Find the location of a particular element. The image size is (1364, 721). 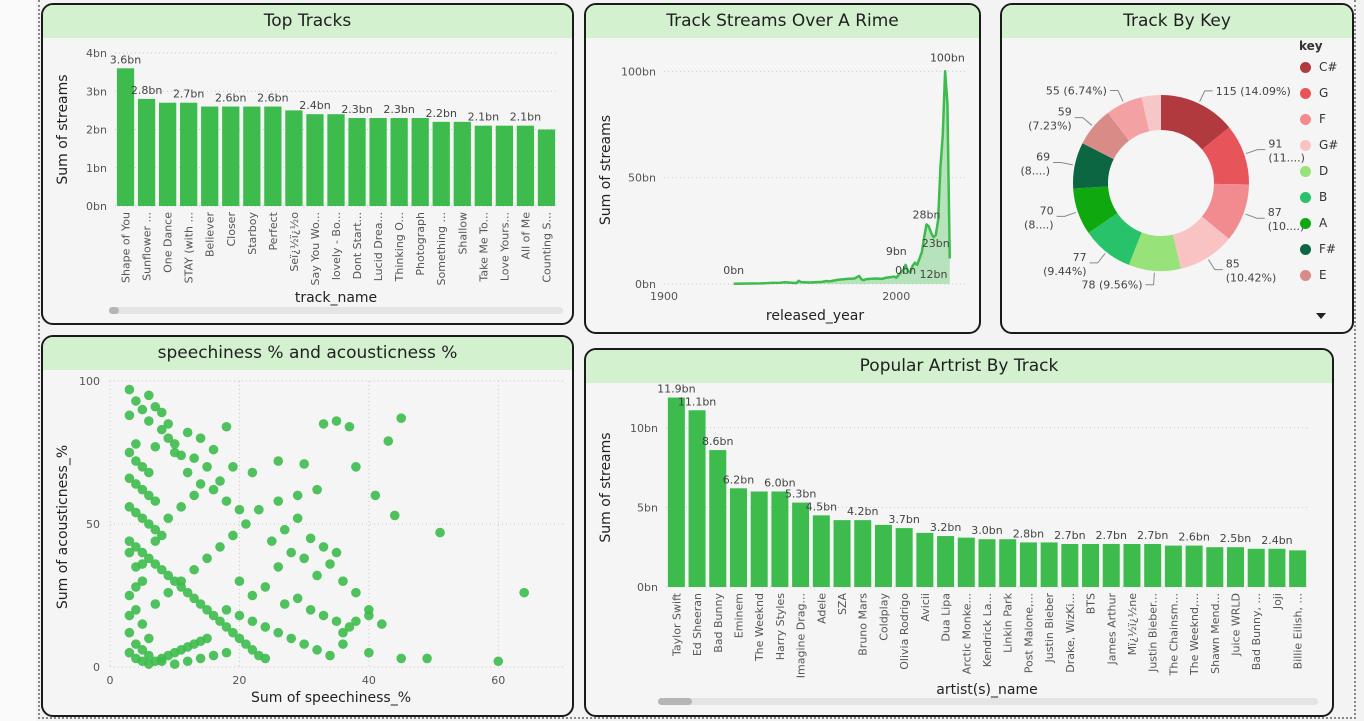

legend-item: D is located at coordinates (1314, 171).